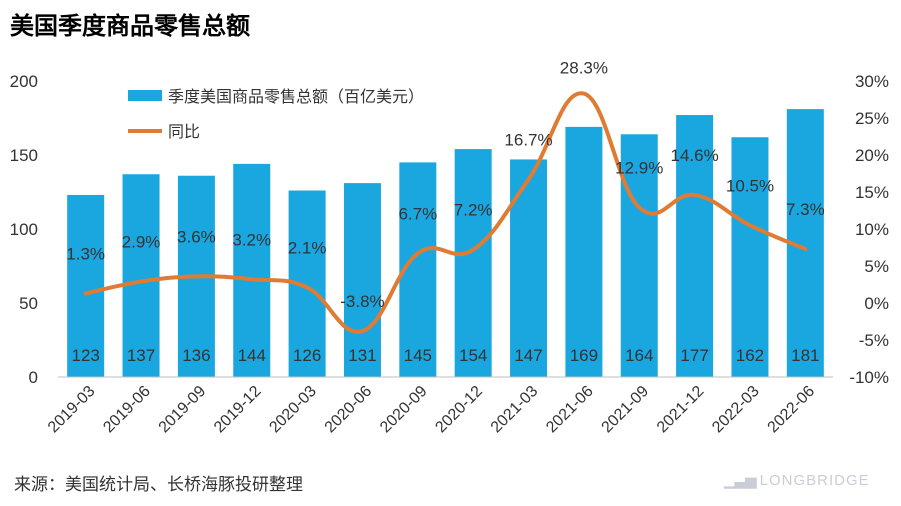  Describe the element at coordinates (750, 355) in the screenshot. I see `bar-value-label: 162` at that location.